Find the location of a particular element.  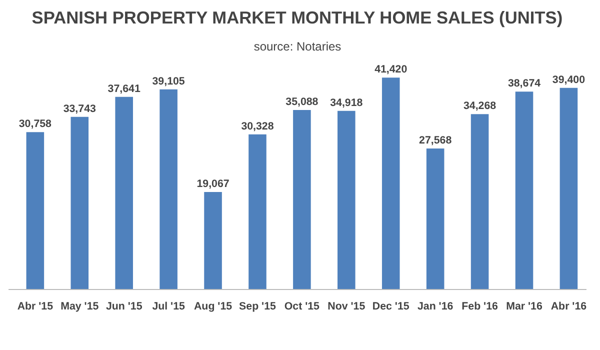

x-tick-label: Oct '15 is located at coordinates (302, 306).